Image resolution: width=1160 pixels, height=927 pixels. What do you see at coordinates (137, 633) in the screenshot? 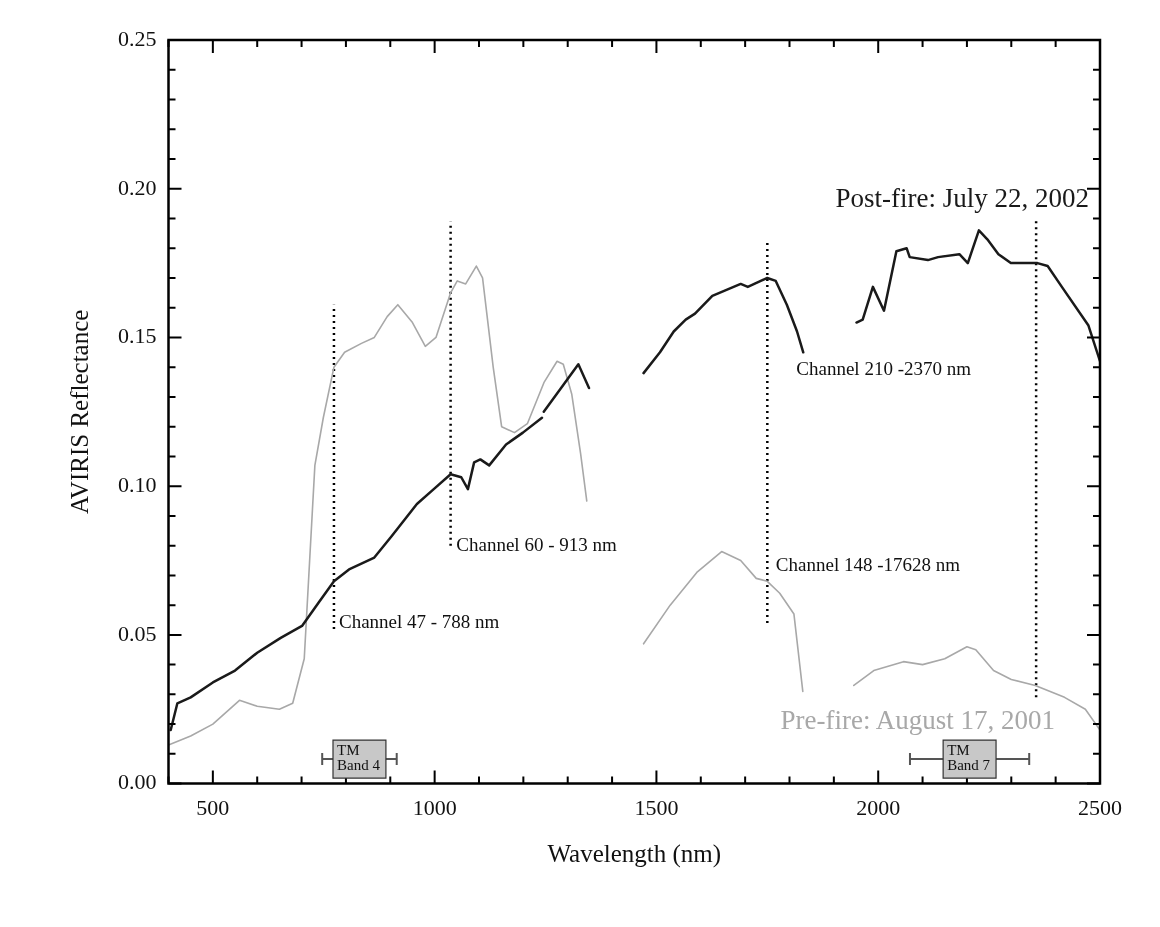
I see `y-tick-label: 0.05` at bounding box center [137, 633].